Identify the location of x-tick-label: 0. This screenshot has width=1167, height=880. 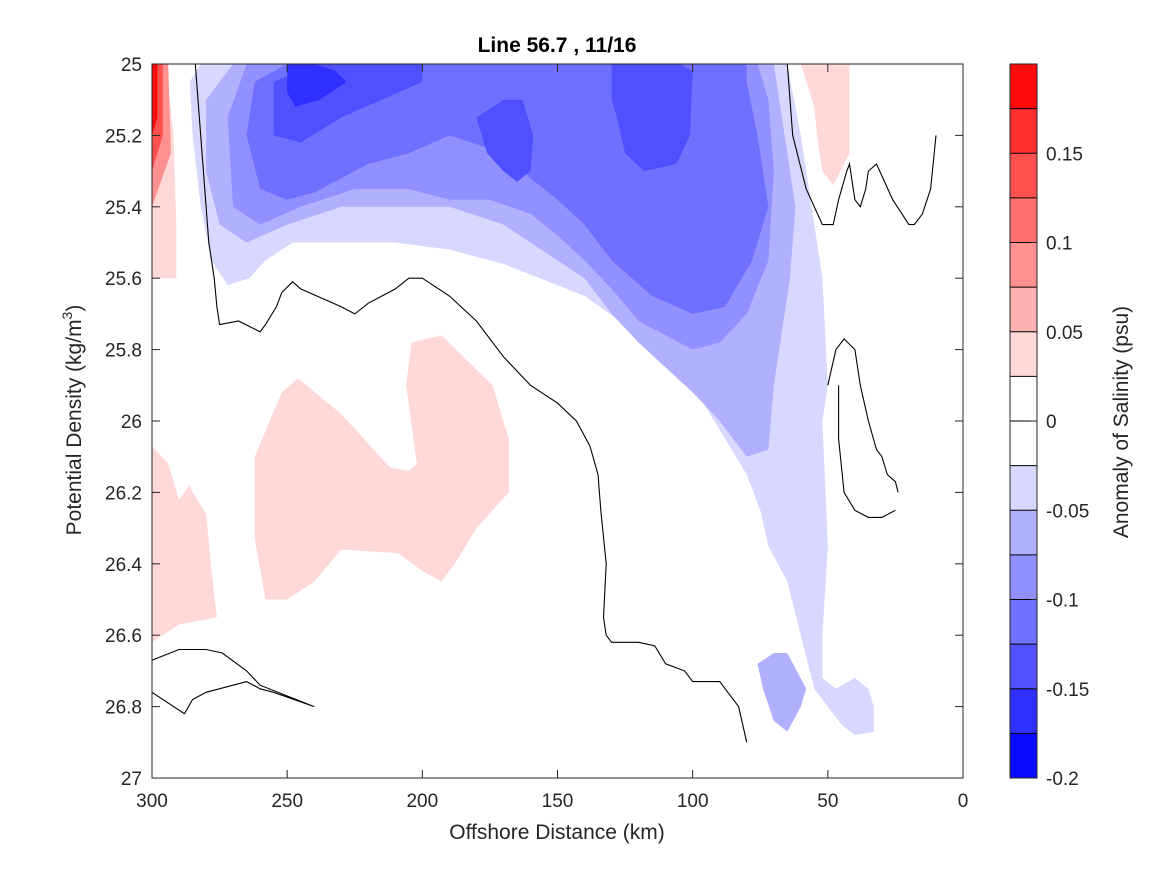
(963, 801).